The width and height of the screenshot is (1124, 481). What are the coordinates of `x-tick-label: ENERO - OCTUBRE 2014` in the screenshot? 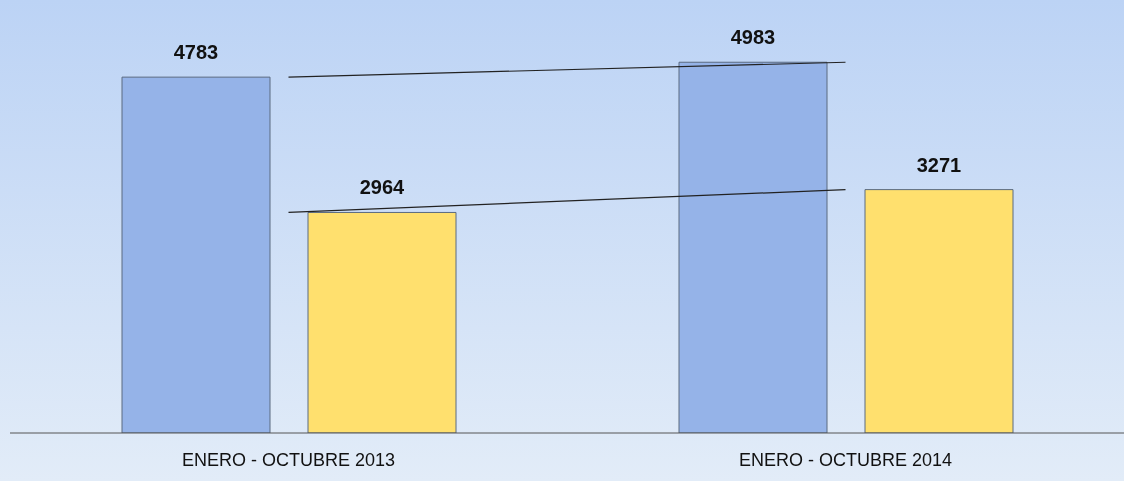 It's located at (845, 459).